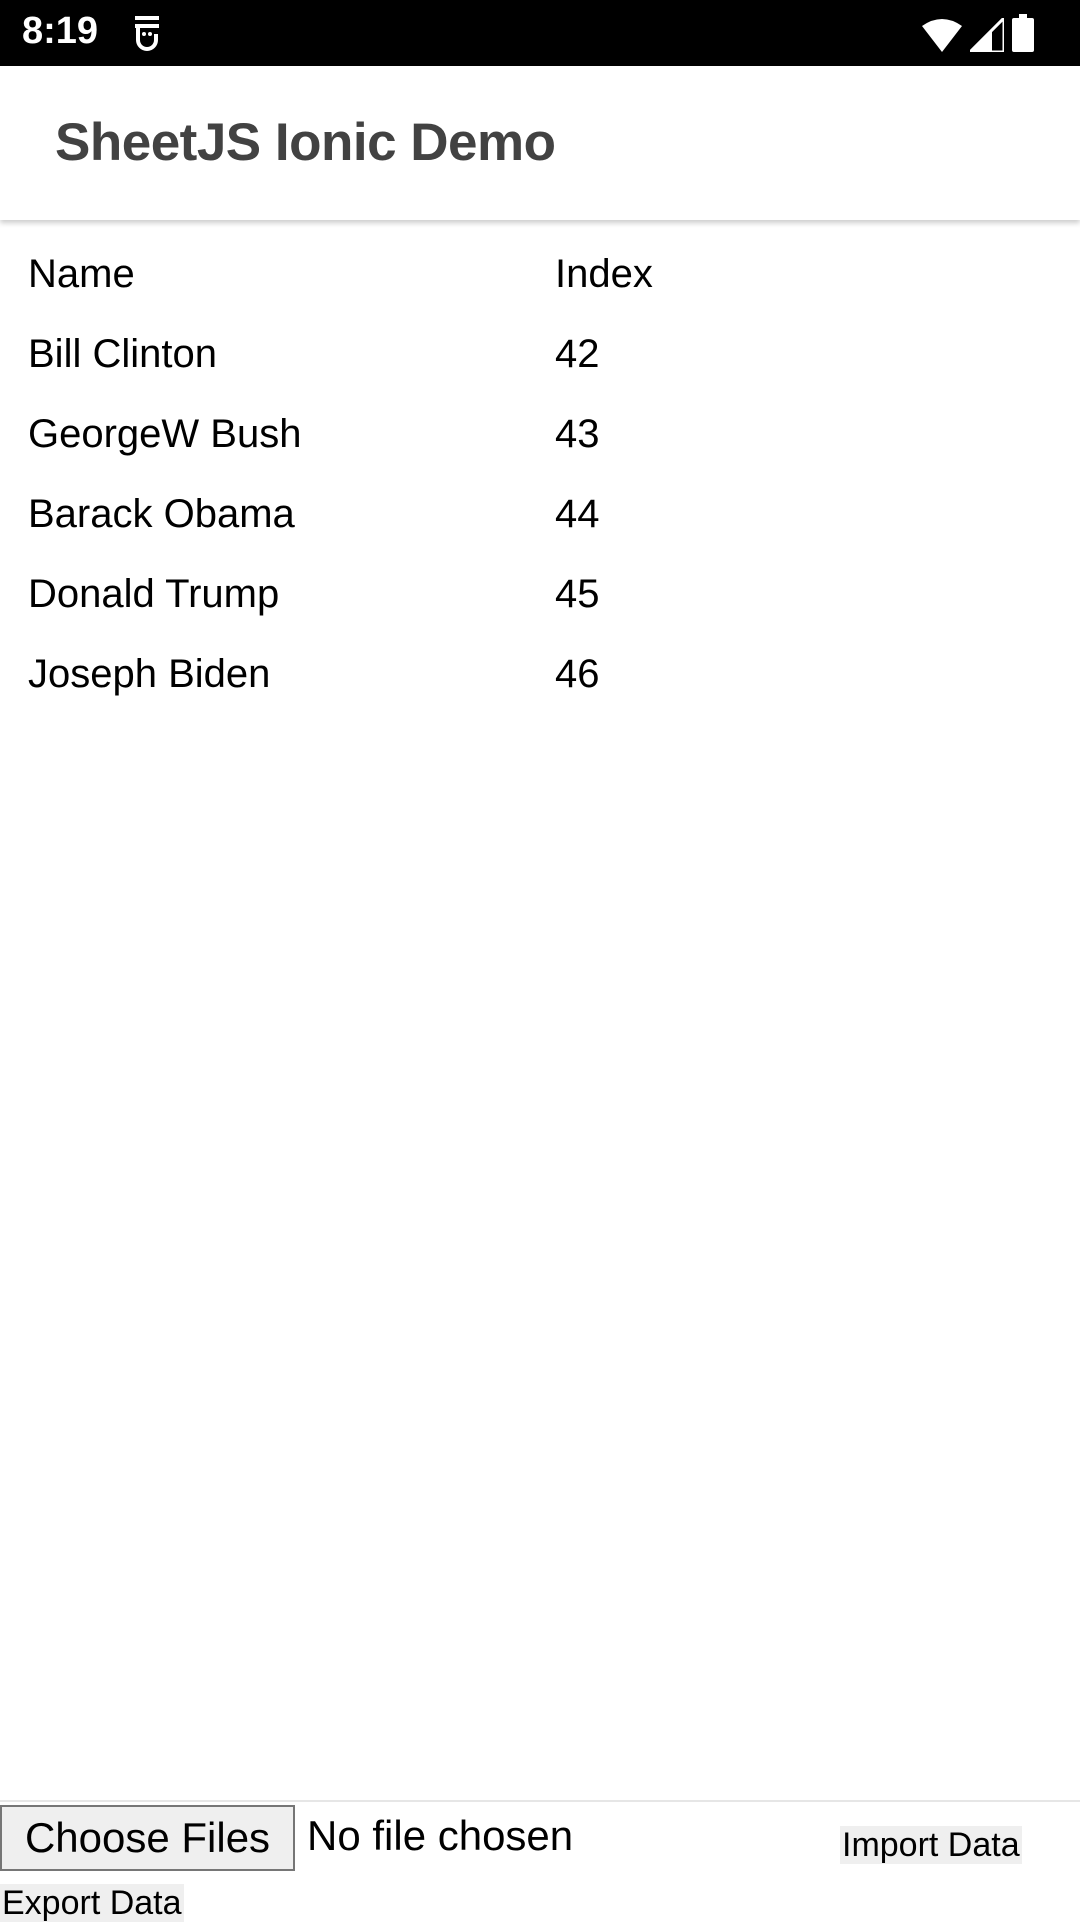 This screenshot has width=1080, height=1923. What do you see at coordinates (540, 594) in the screenshot?
I see `table-row: Donald Trump 45` at bounding box center [540, 594].